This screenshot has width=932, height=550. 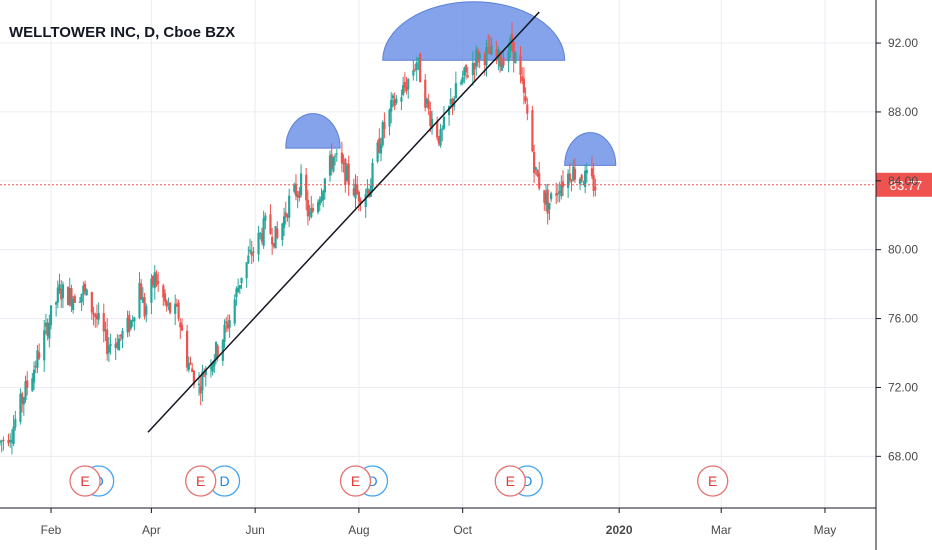 I want to click on event-markers: DDDDEEEEE, so click(x=399, y=481).